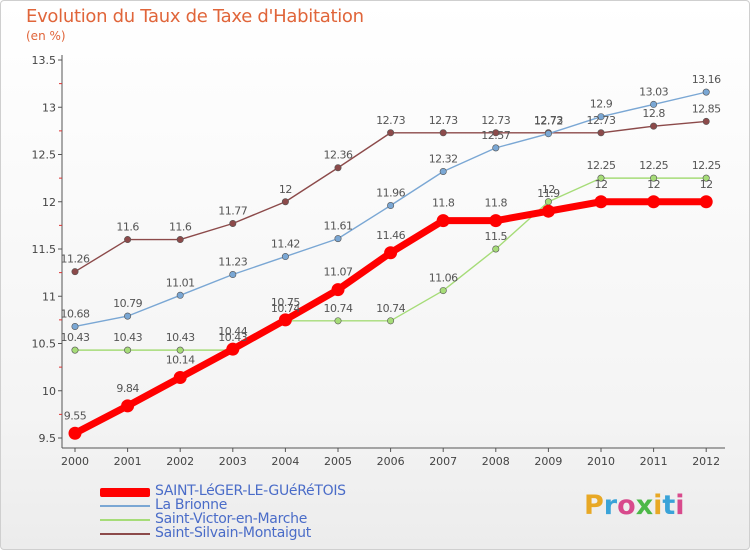  I want to click on brand-letter: r, so click(610, 505).